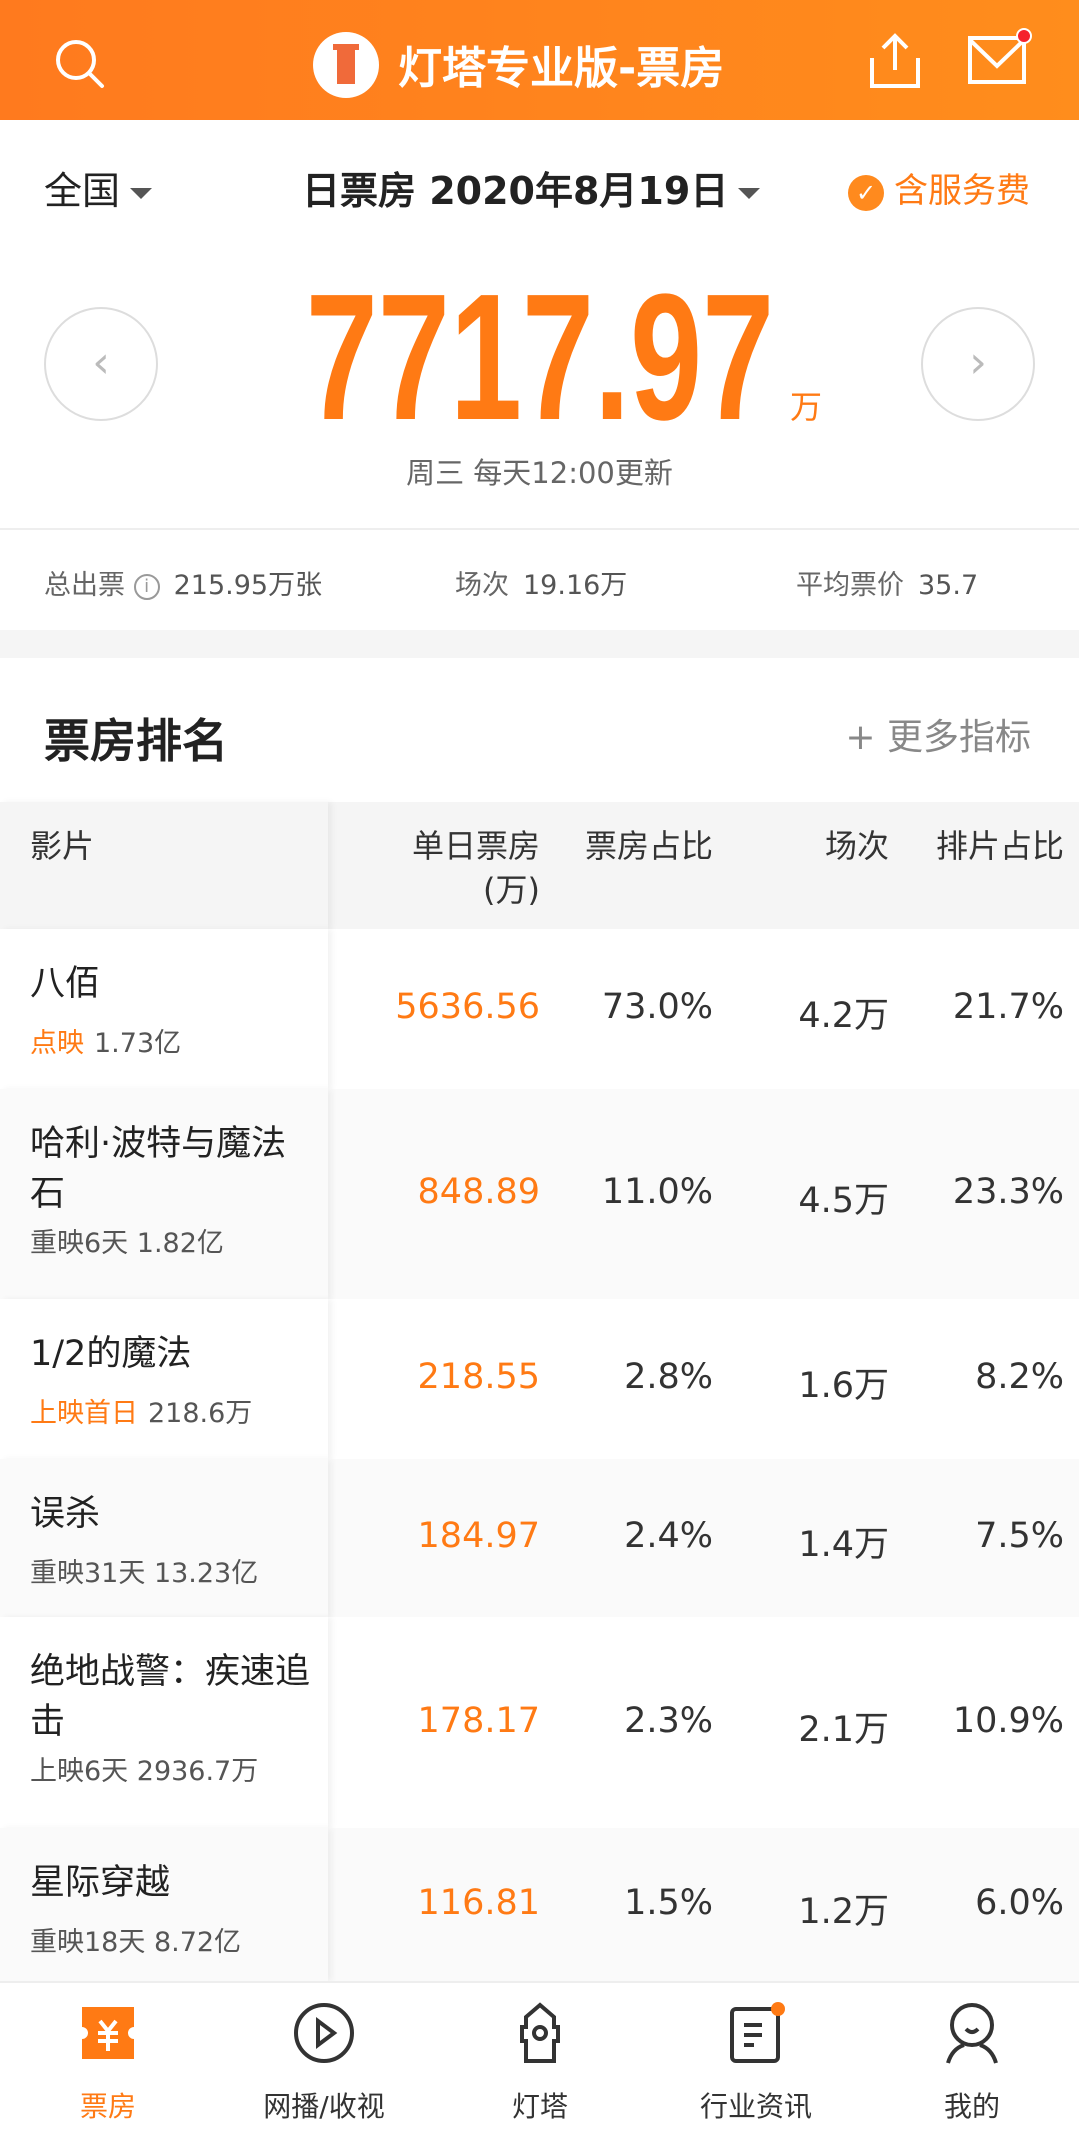 Image resolution: width=1079 pixels, height=2145 pixels. I want to click on header-daily: 单日票房 (万), so click(476, 868).